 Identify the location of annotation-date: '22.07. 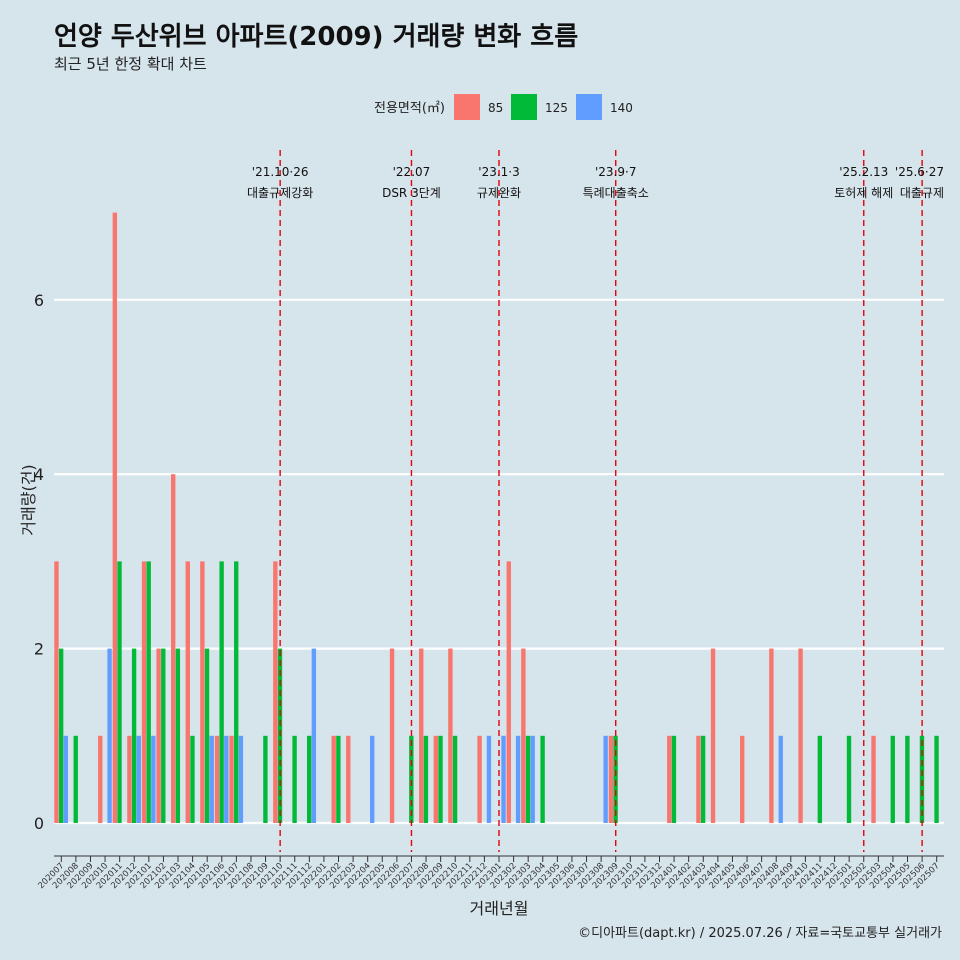
(412, 172).